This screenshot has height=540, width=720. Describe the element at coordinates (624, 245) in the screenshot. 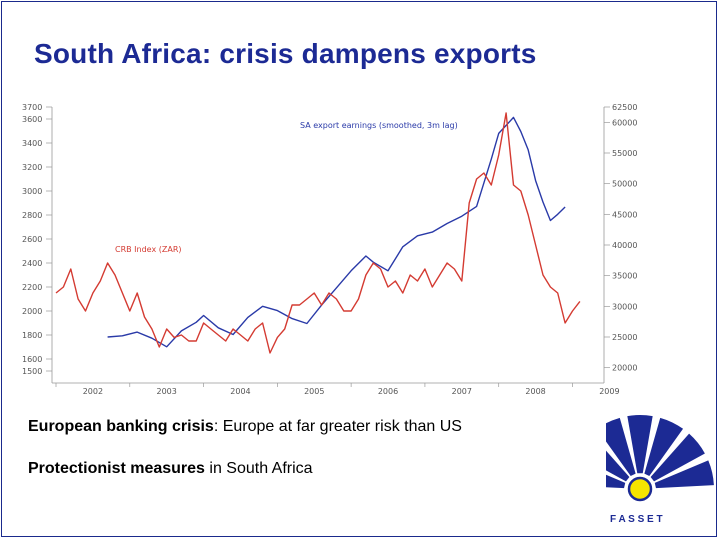

I see `y-right-tick-label: 40000` at that location.